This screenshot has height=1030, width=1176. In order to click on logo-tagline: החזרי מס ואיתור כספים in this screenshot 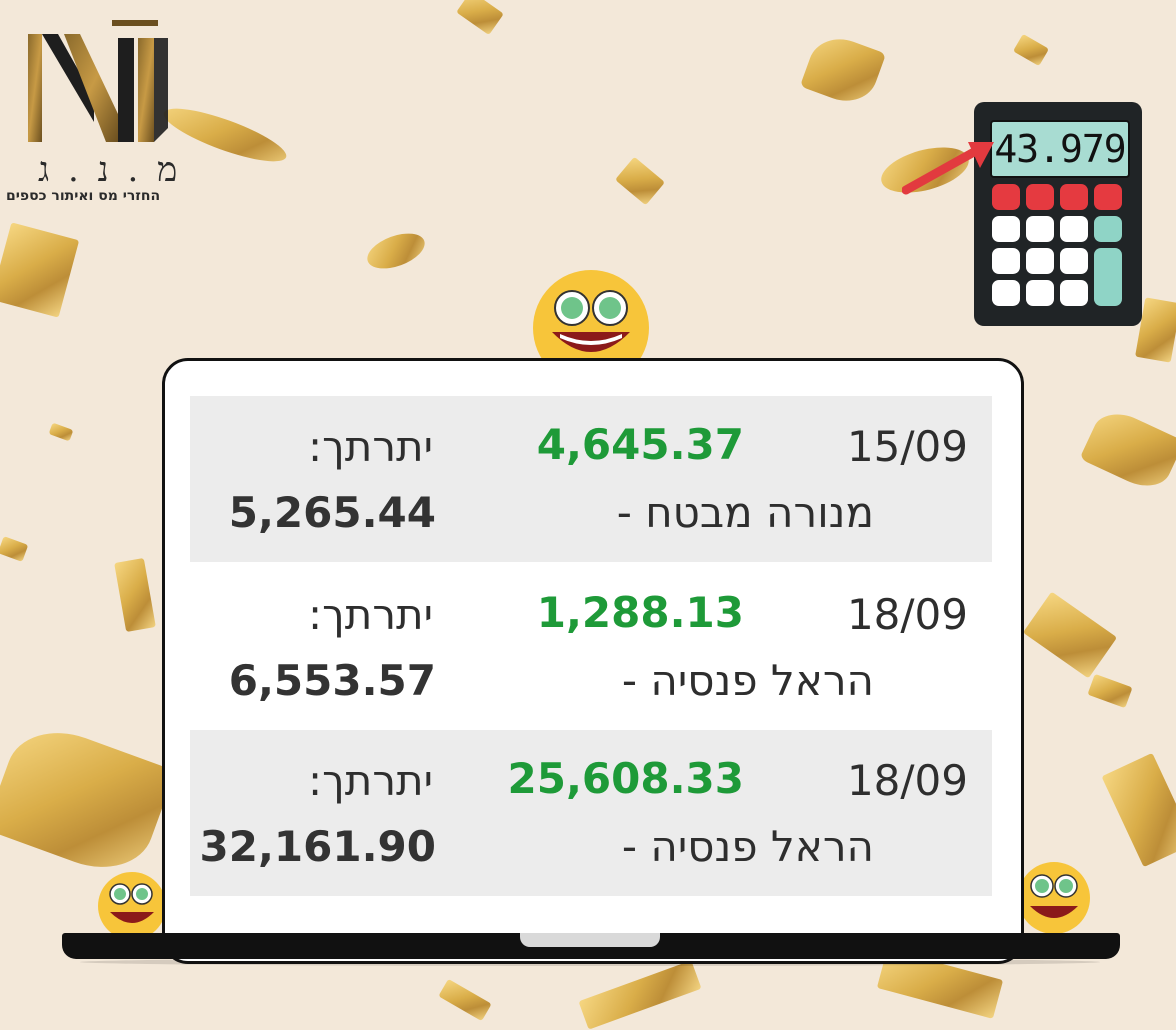, I will do `click(83, 196)`.